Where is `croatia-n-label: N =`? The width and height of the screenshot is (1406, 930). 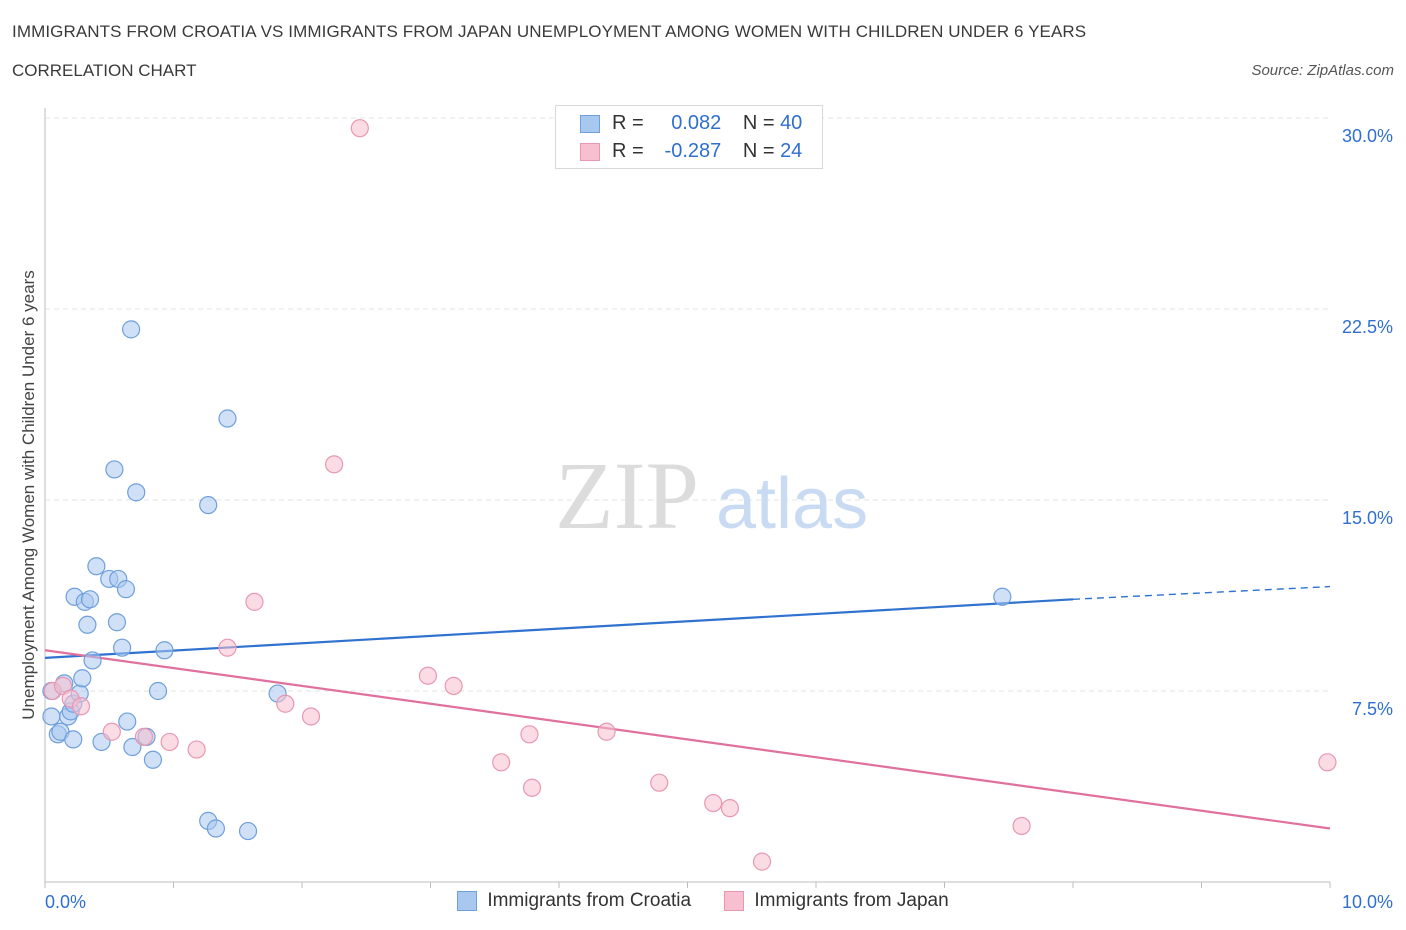
croatia-n-label: N = is located at coordinates (758, 123).